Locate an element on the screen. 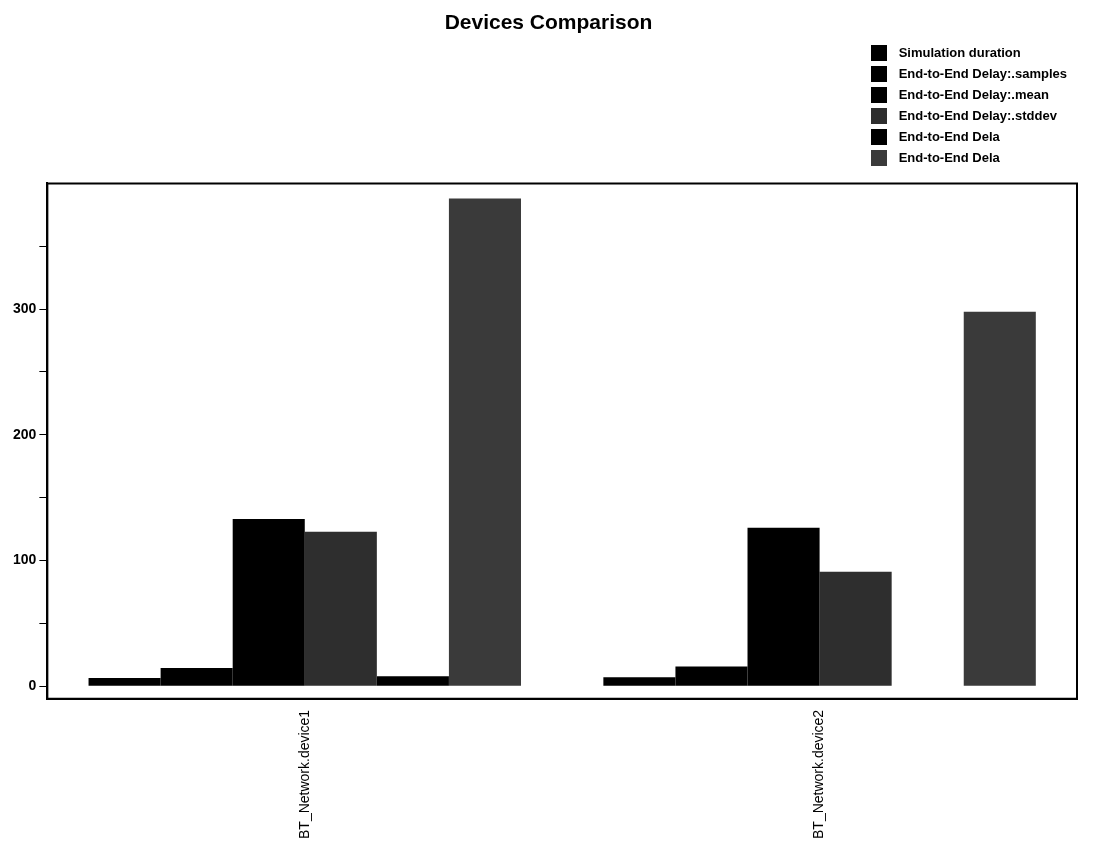 This screenshot has width=1097, height=860. y-tick-label: 200 is located at coordinates (25, 433).